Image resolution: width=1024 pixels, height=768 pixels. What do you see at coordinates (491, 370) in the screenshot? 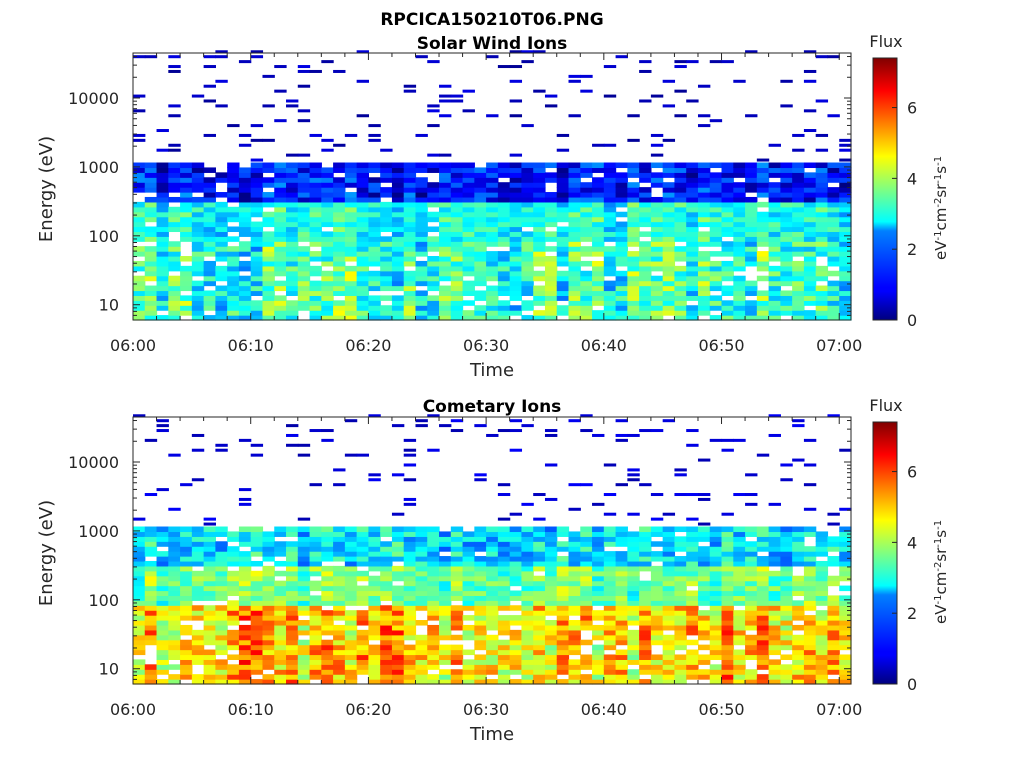
I see `x-axis-label-solar-wind: Time` at bounding box center [491, 370].